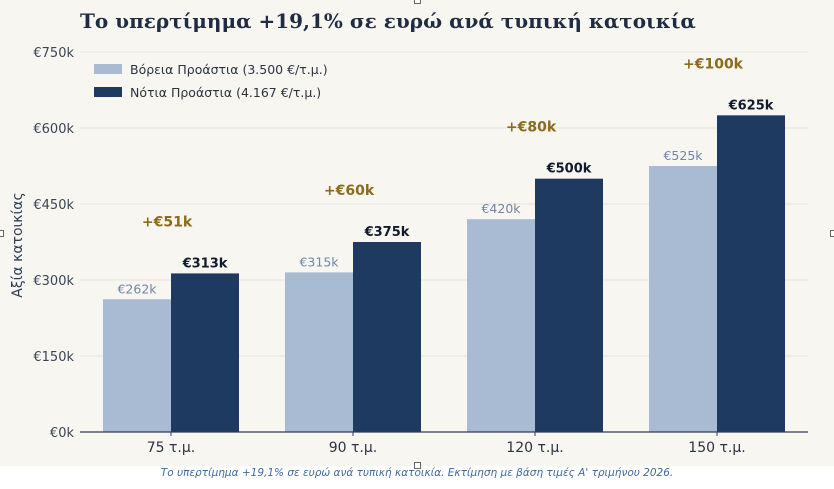 This screenshot has height=489, width=834. I want to click on data-label-south: €375k, so click(387, 232).